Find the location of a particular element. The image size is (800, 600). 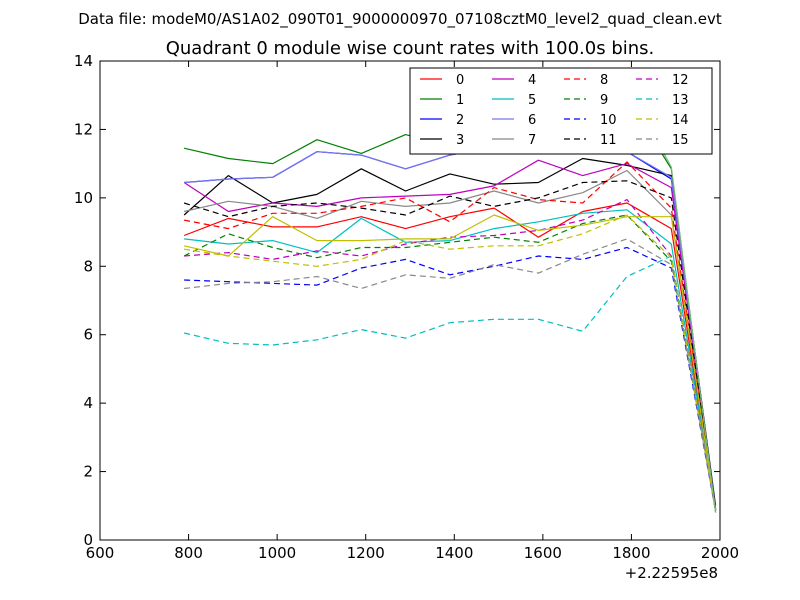

legend-label-3: 3 is located at coordinates (460, 140).